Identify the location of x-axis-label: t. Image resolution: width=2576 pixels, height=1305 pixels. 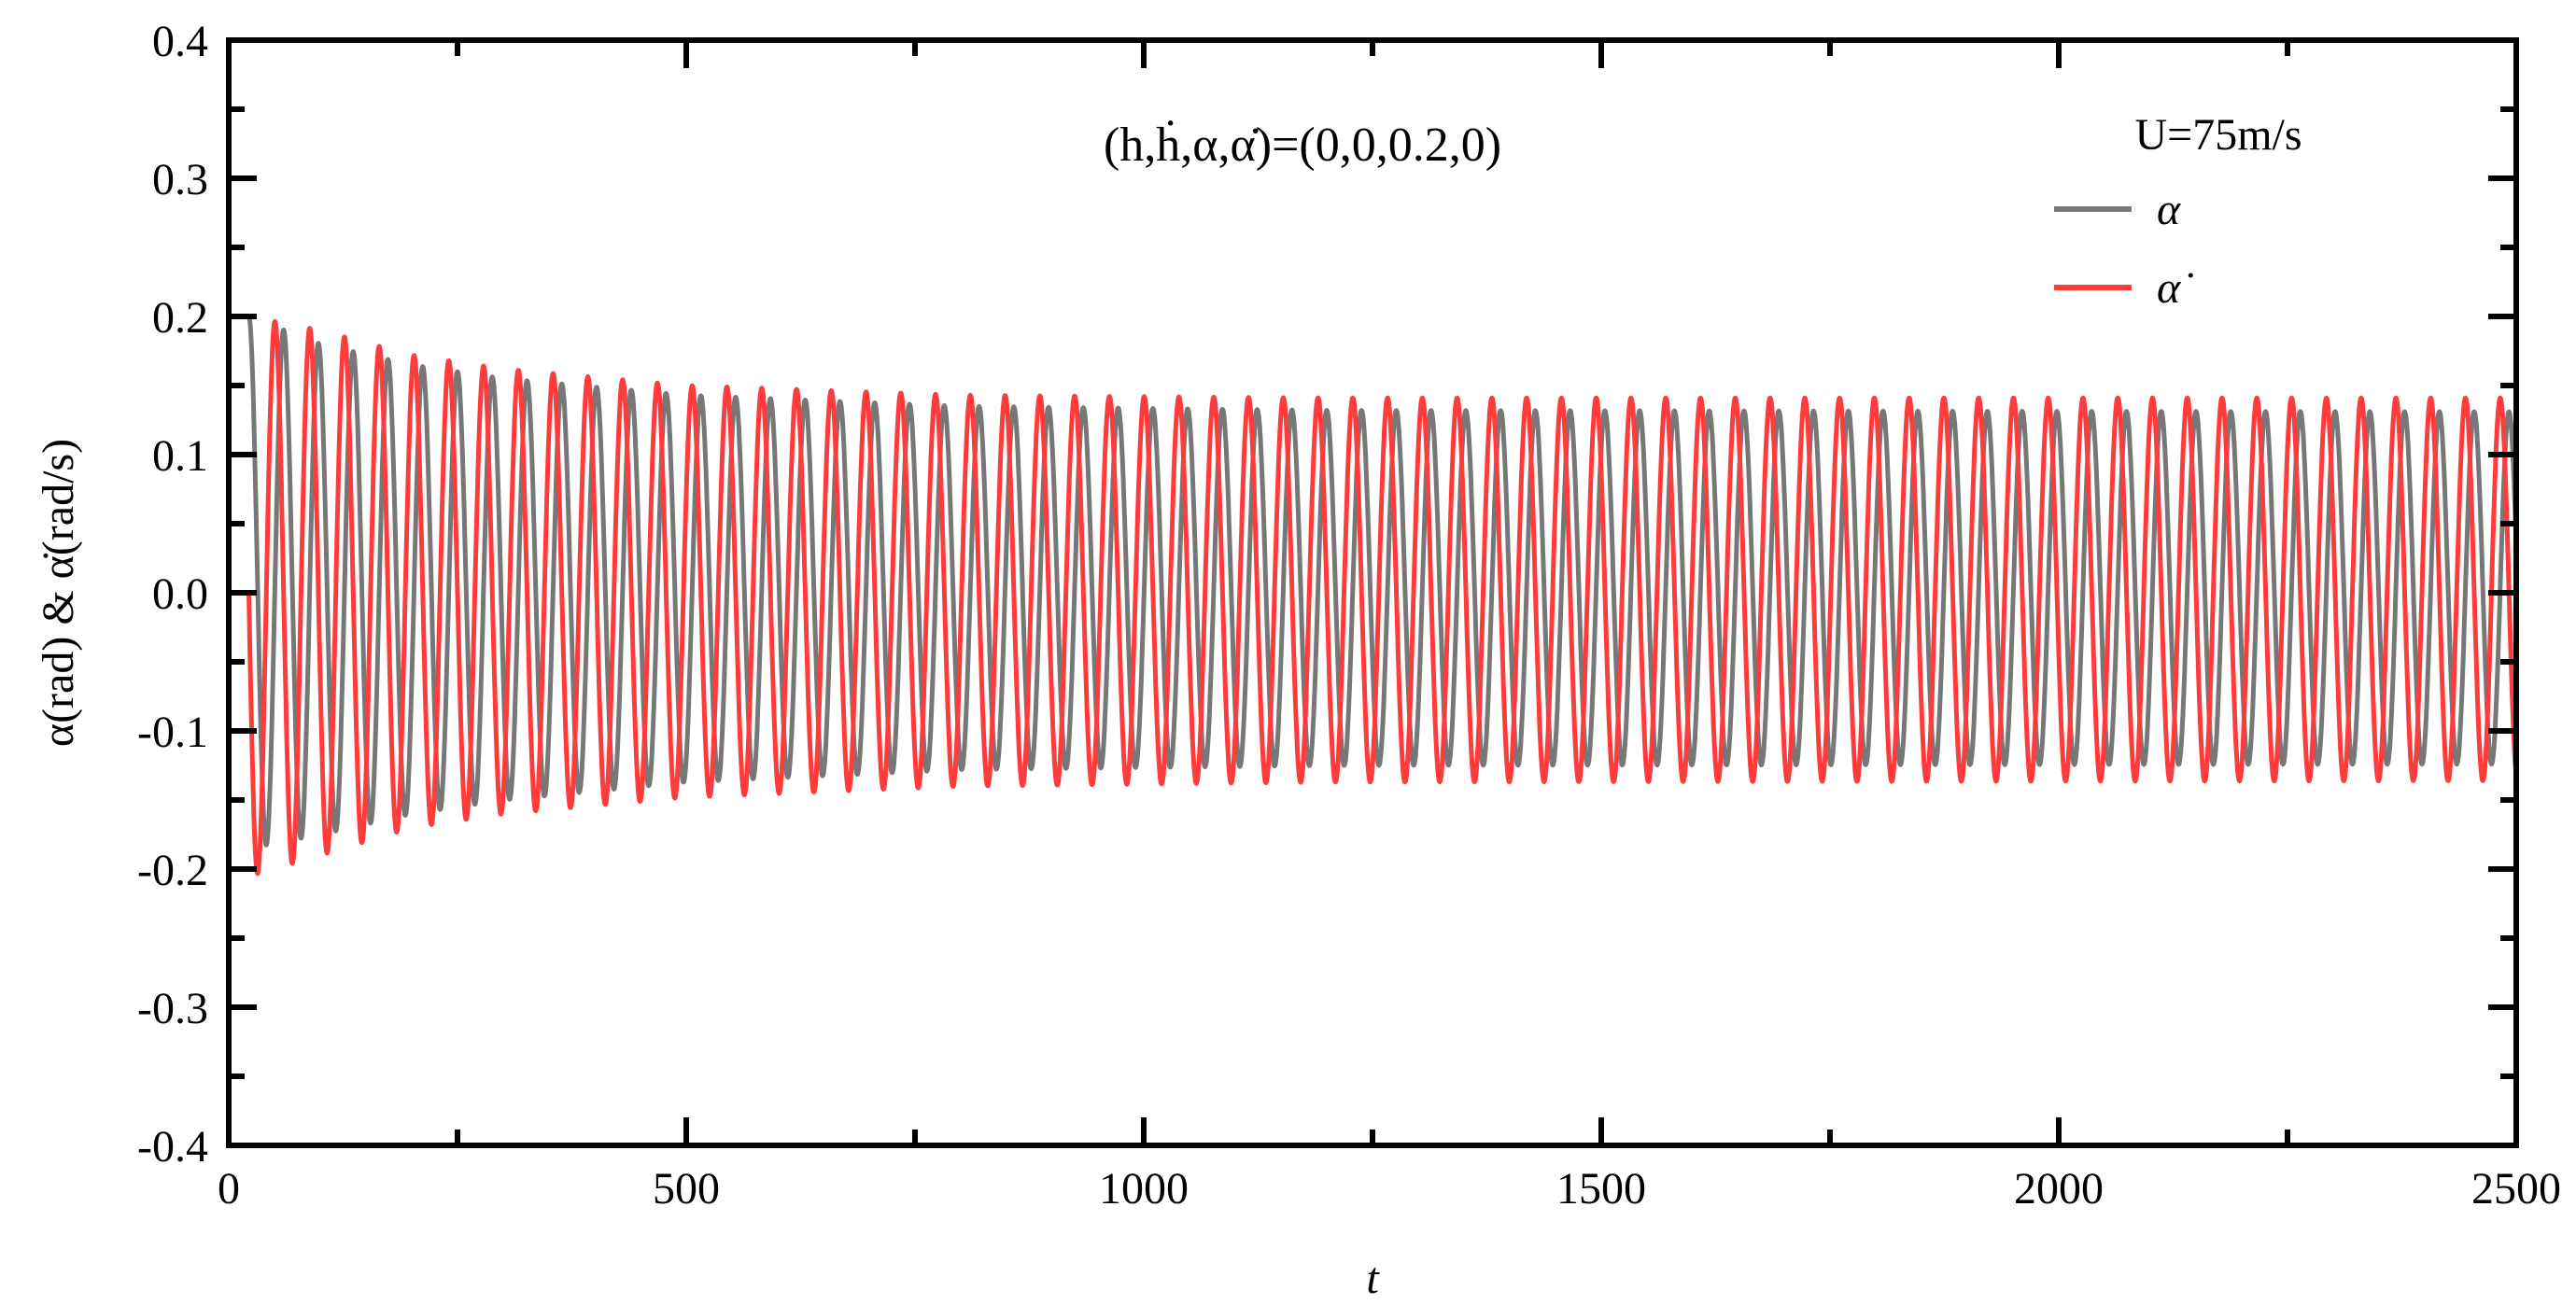
(1373, 1278).